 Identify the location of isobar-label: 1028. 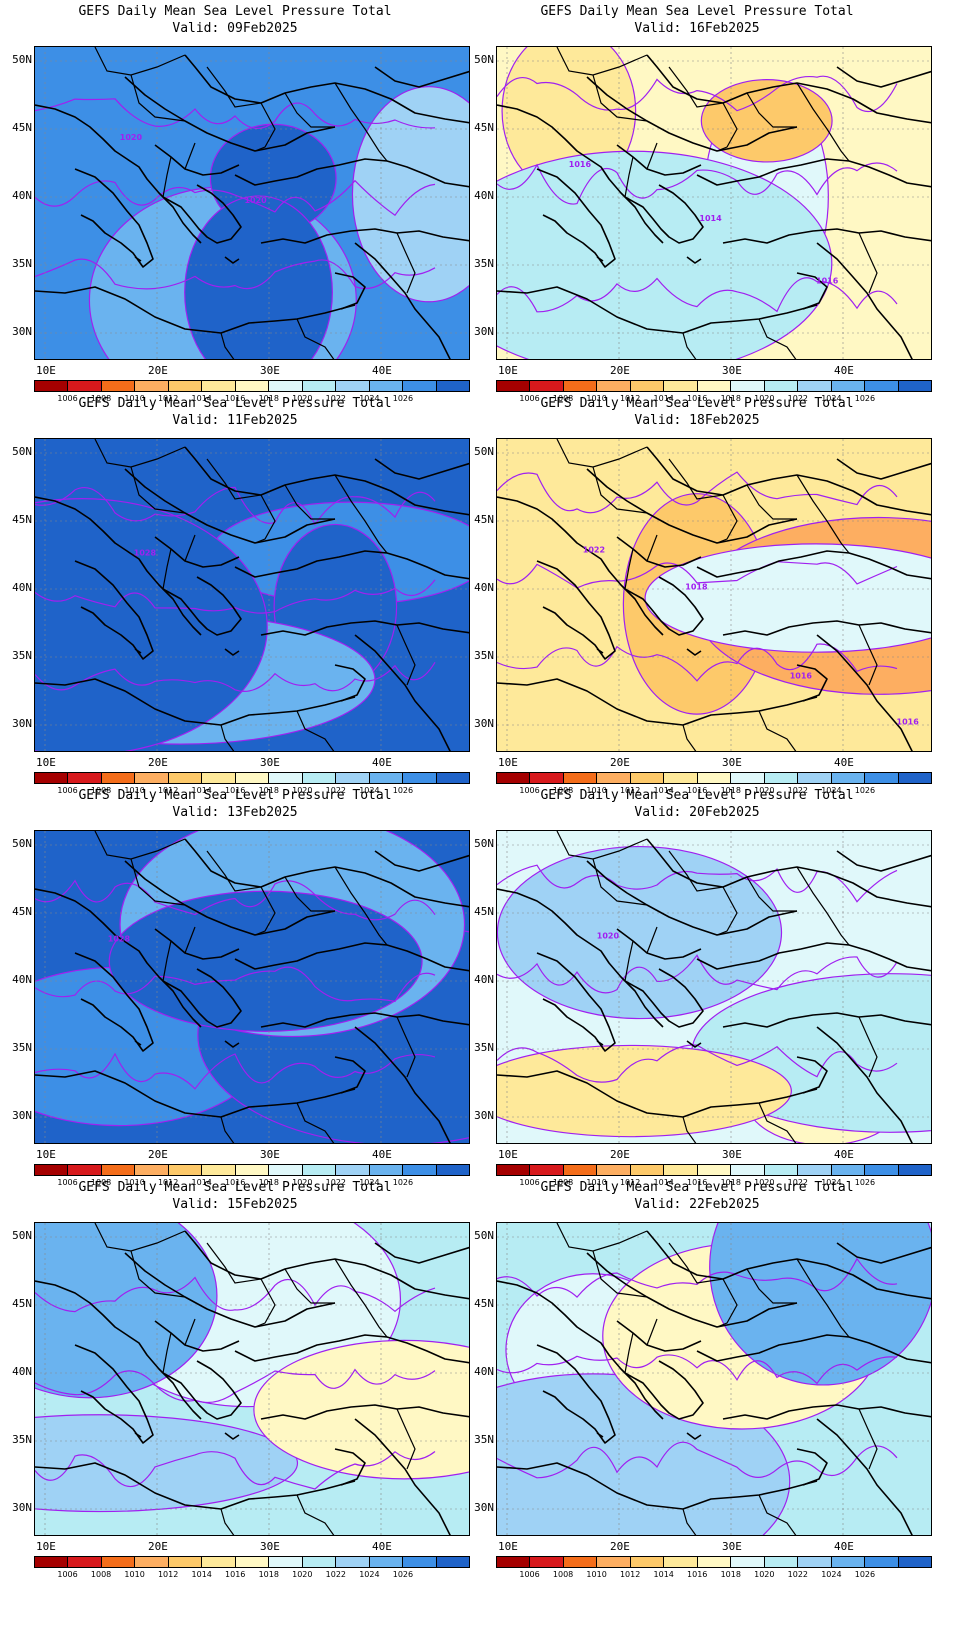
(119, 938).